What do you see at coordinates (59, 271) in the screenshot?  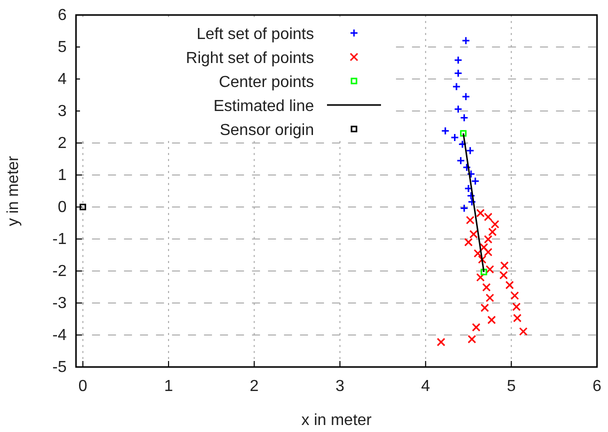 I see `y-tick-label: -2` at bounding box center [59, 271].